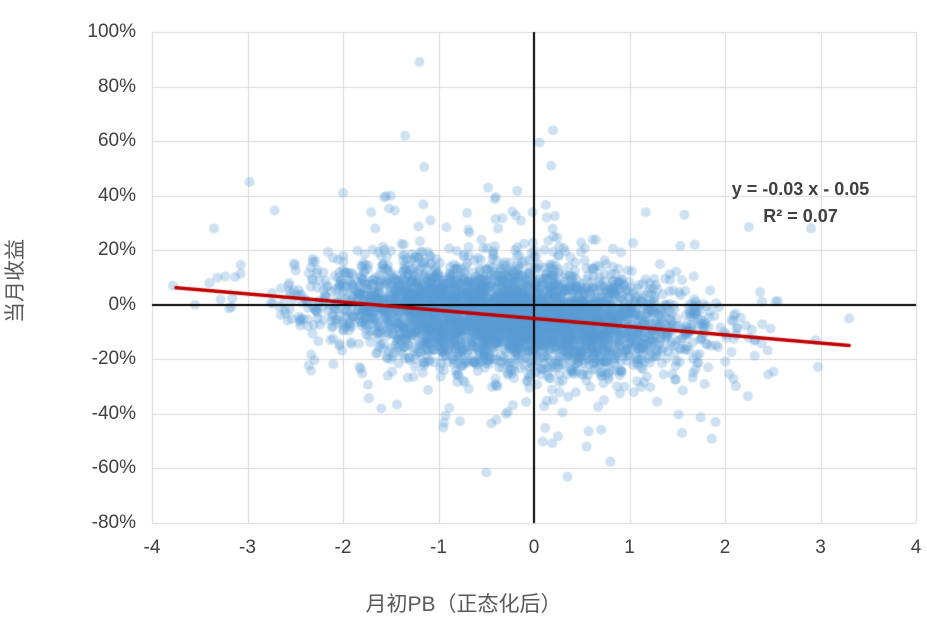  I want to click on y-axis-tick-label: -20%, so click(113, 359).